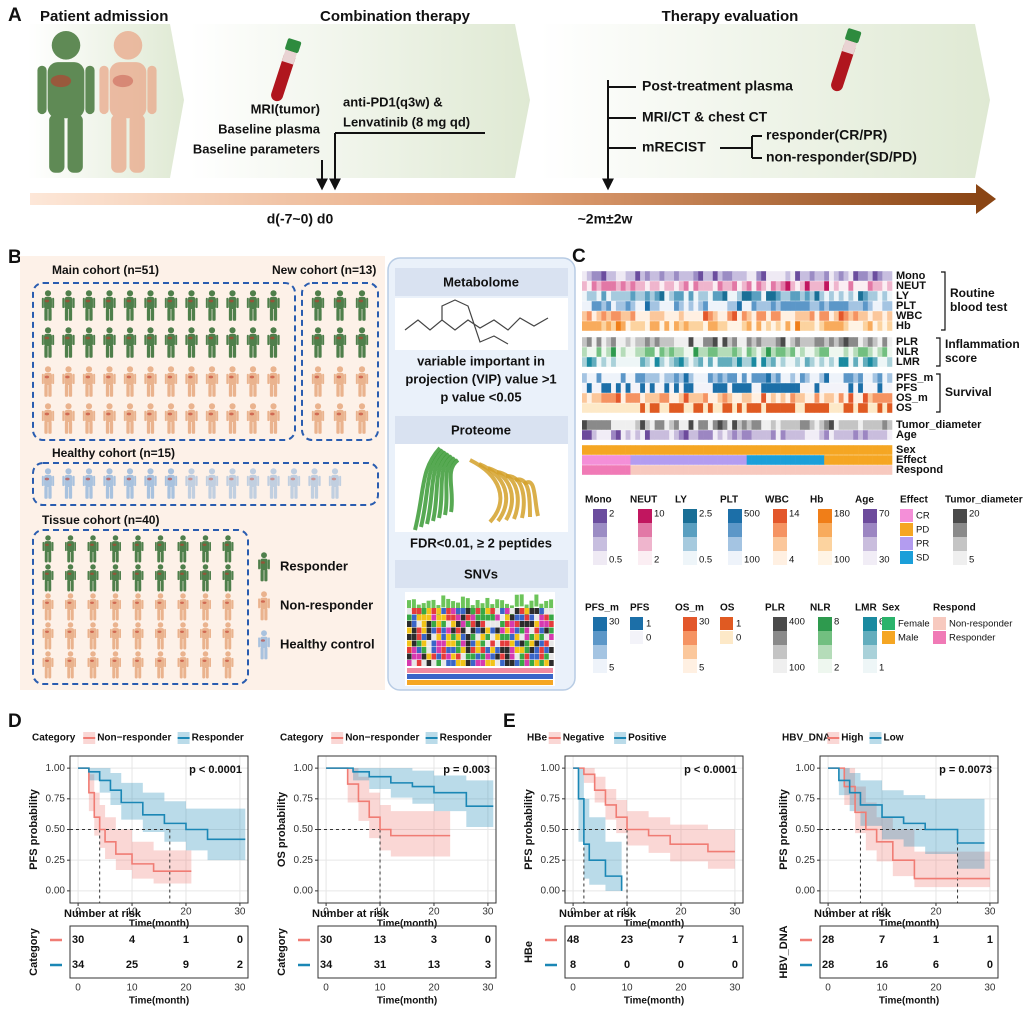  I want to click on legend-label: 400, so click(797, 622).